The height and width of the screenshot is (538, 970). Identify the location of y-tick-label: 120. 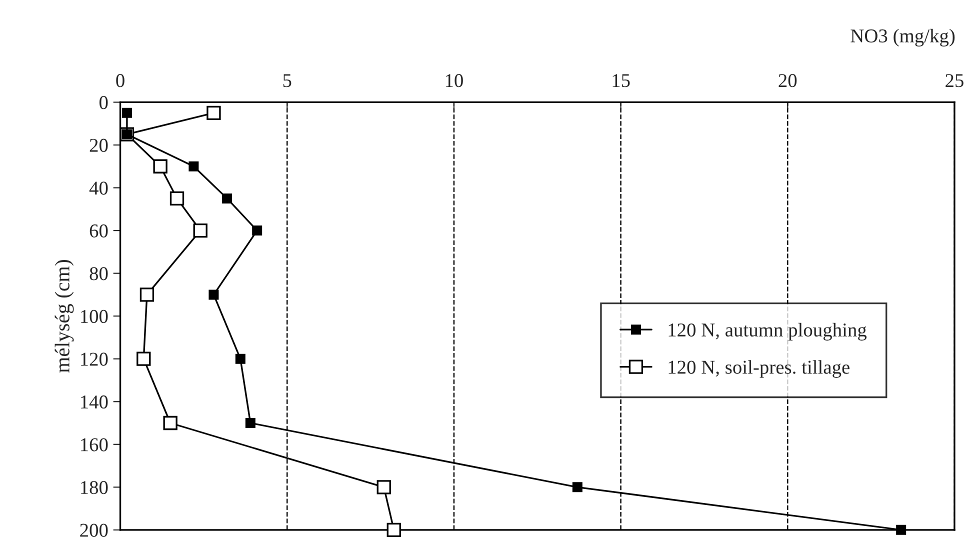
(94, 359).